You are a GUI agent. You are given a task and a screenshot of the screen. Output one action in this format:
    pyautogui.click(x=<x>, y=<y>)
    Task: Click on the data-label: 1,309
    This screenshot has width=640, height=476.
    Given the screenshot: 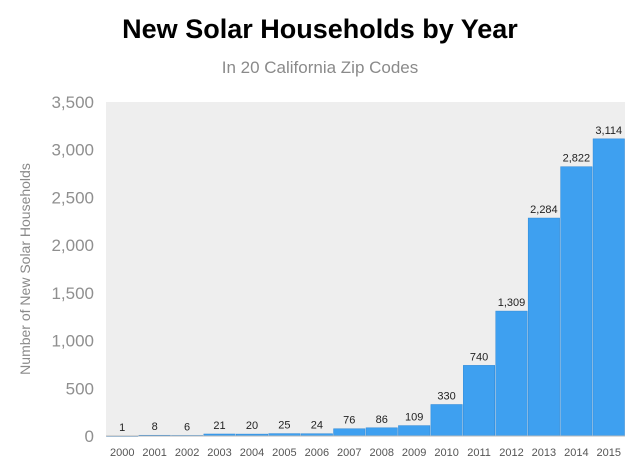 What is the action you would take?
    pyautogui.click(x=512, y=303)
    